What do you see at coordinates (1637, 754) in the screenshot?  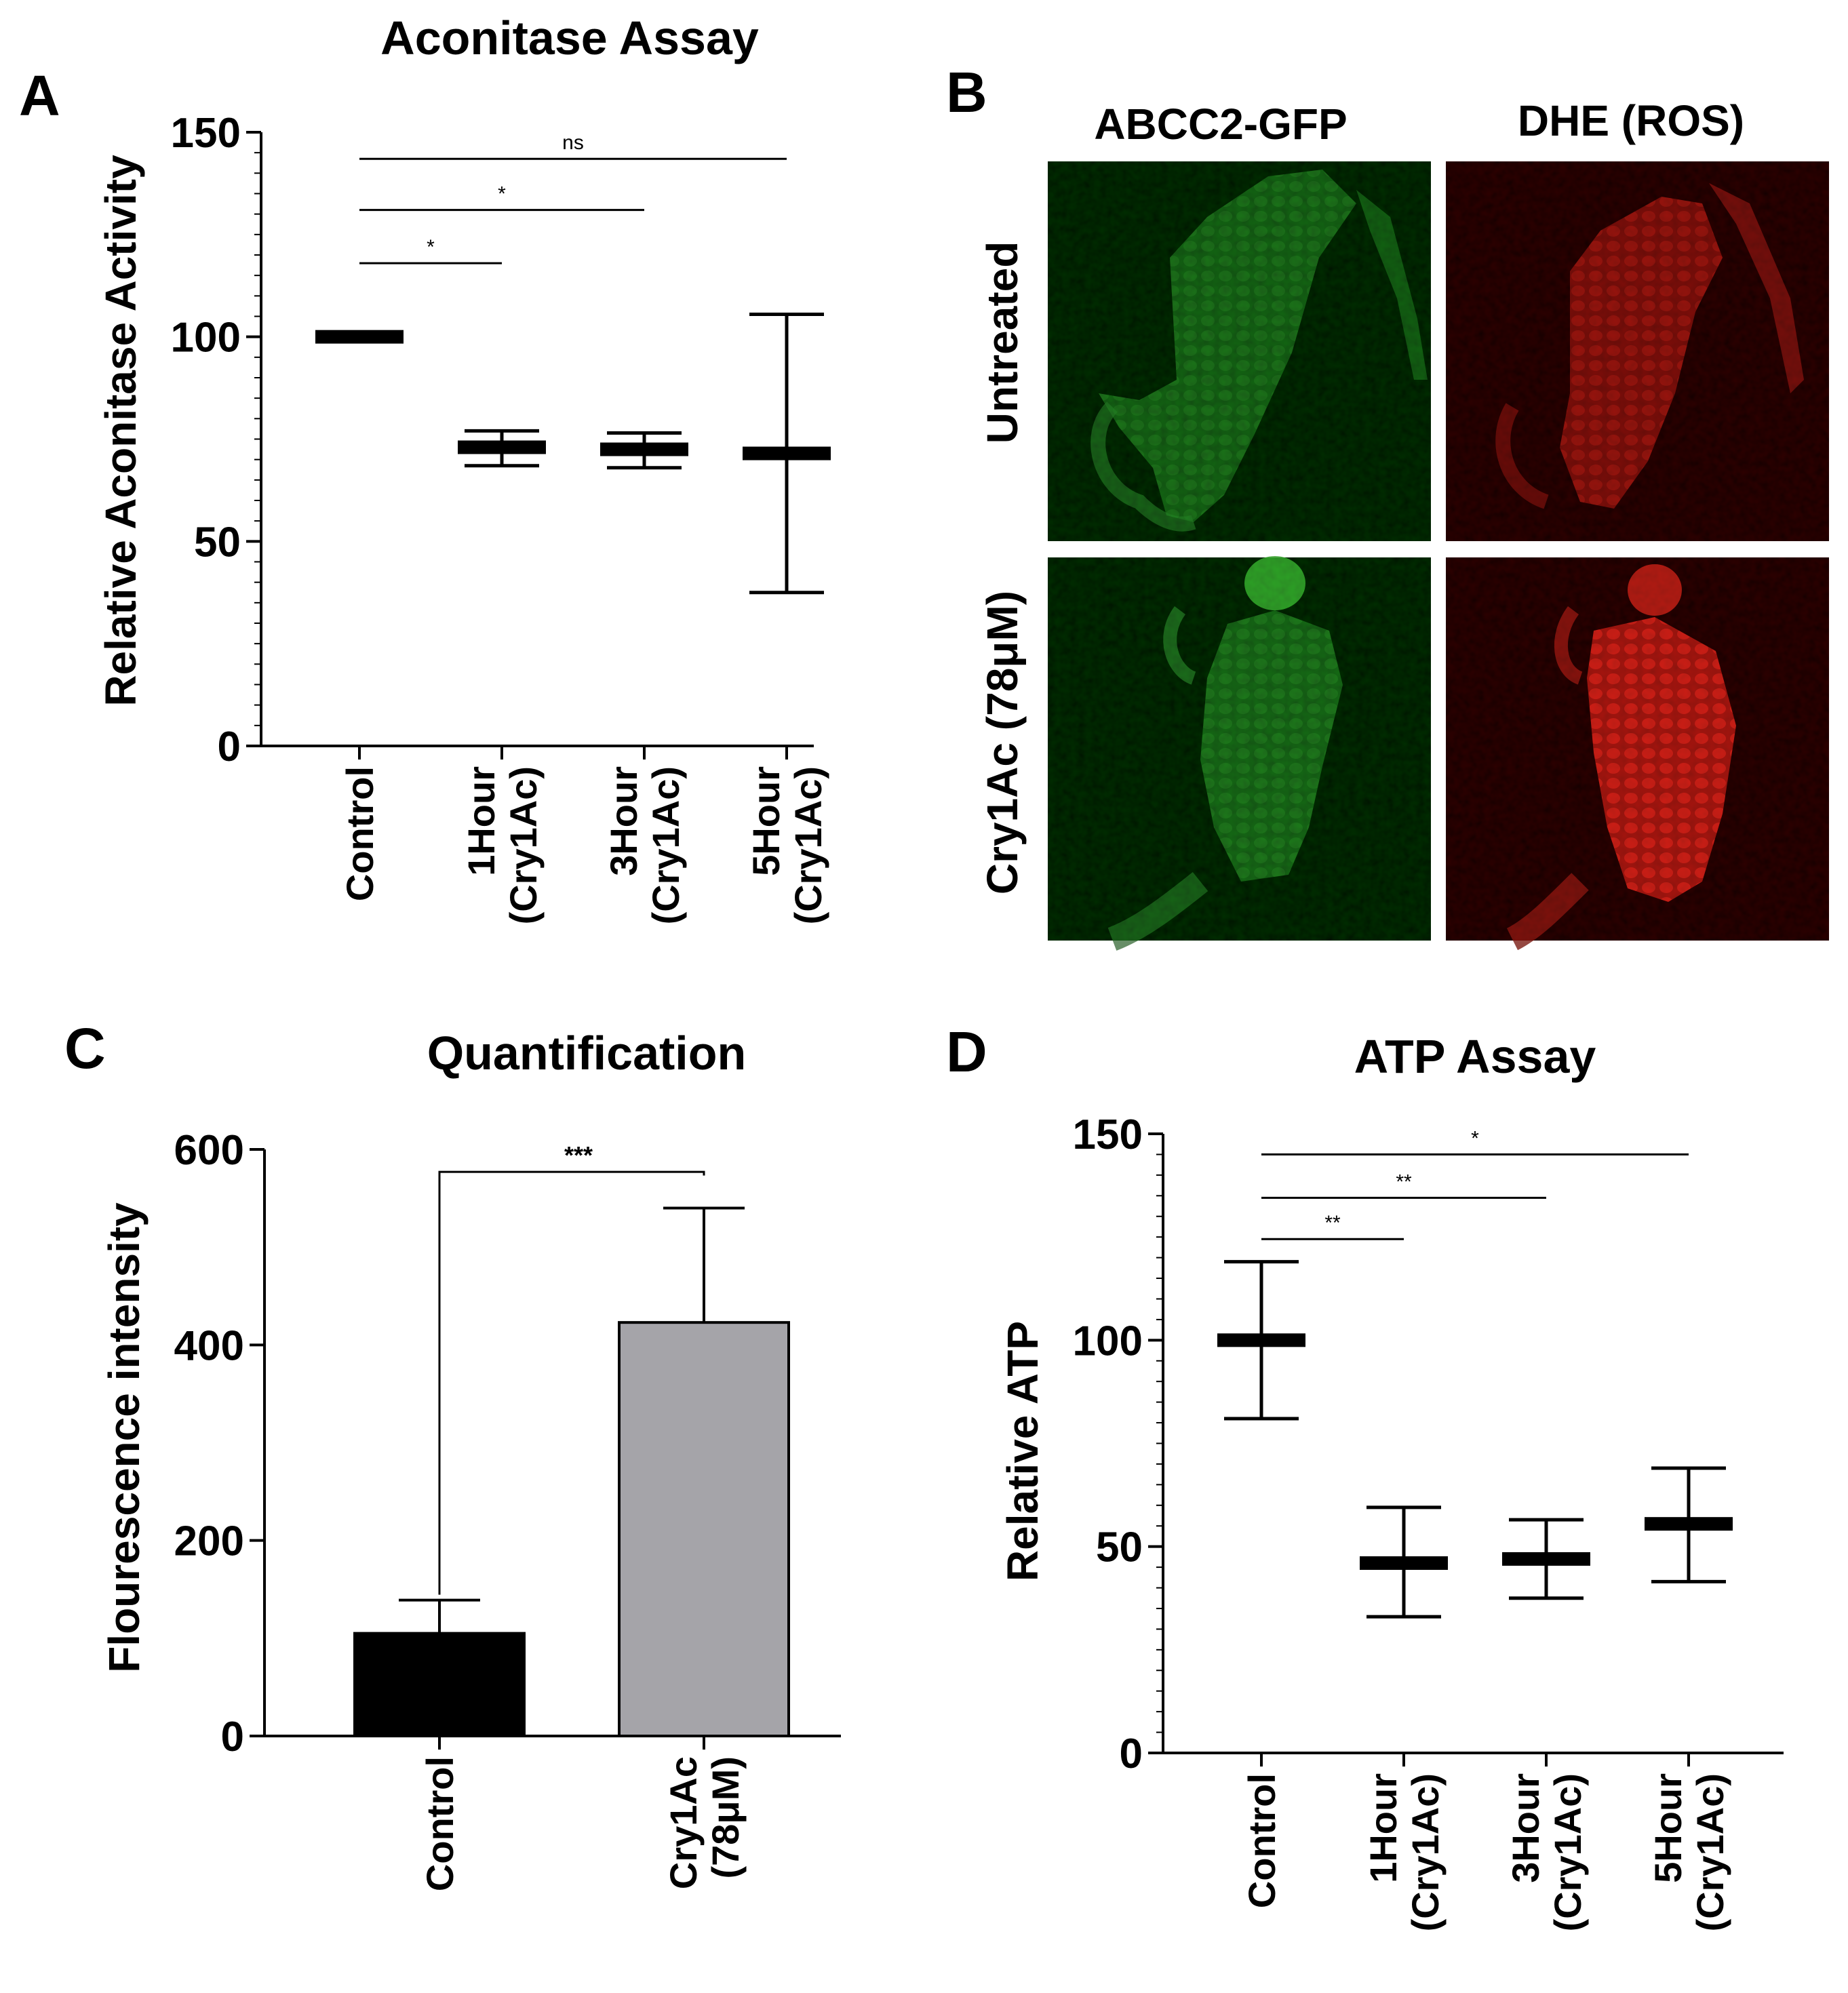 I see `micrograph-dhe-cry1ac` at bounding box center [1637, 754].